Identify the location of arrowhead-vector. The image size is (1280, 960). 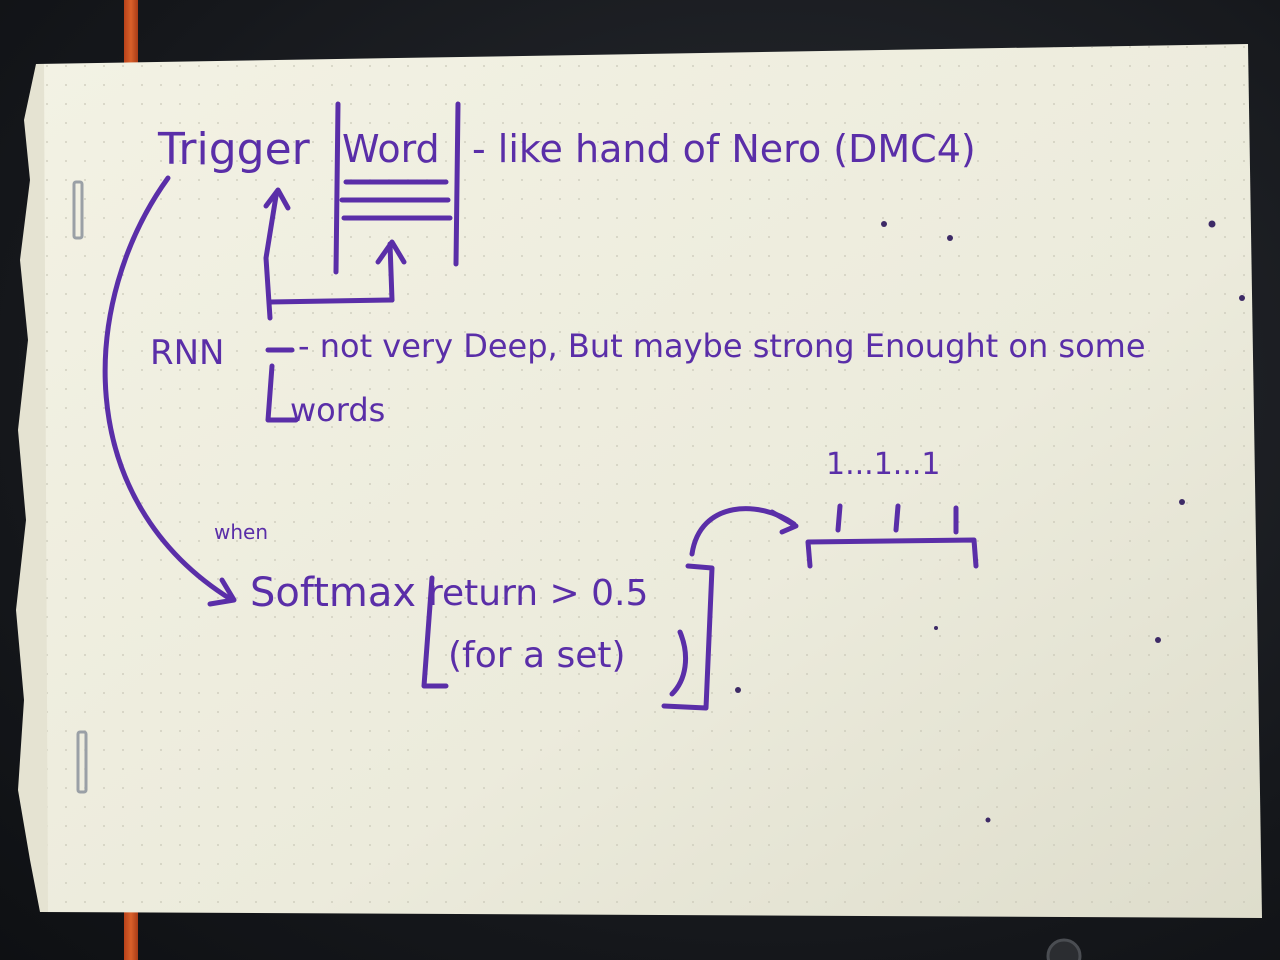
(784, 522).